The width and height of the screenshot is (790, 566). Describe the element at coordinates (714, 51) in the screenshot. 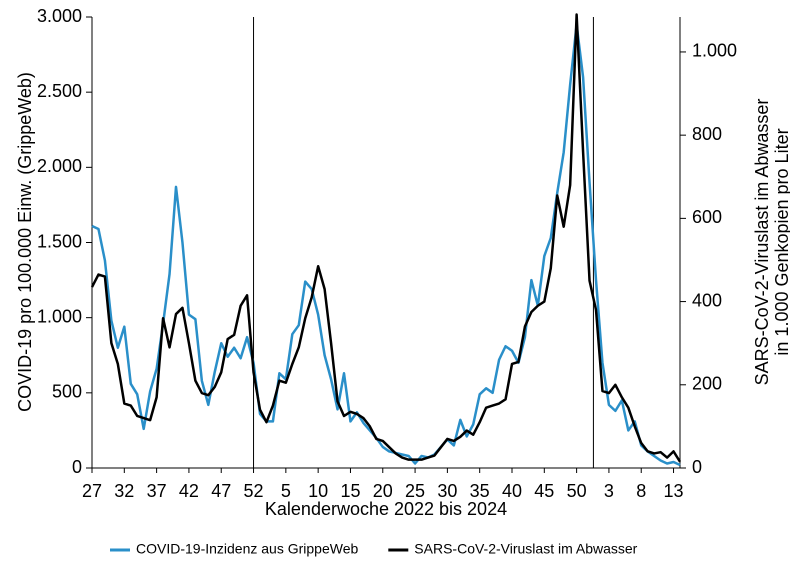

I see `y2-tick-label: 1.000` at that location.